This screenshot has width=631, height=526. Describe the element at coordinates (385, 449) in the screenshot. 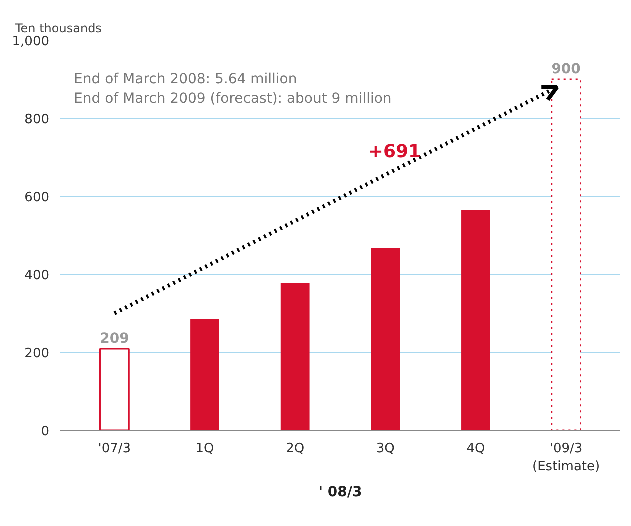

I see `x-tick-label: 3Q` at that location.